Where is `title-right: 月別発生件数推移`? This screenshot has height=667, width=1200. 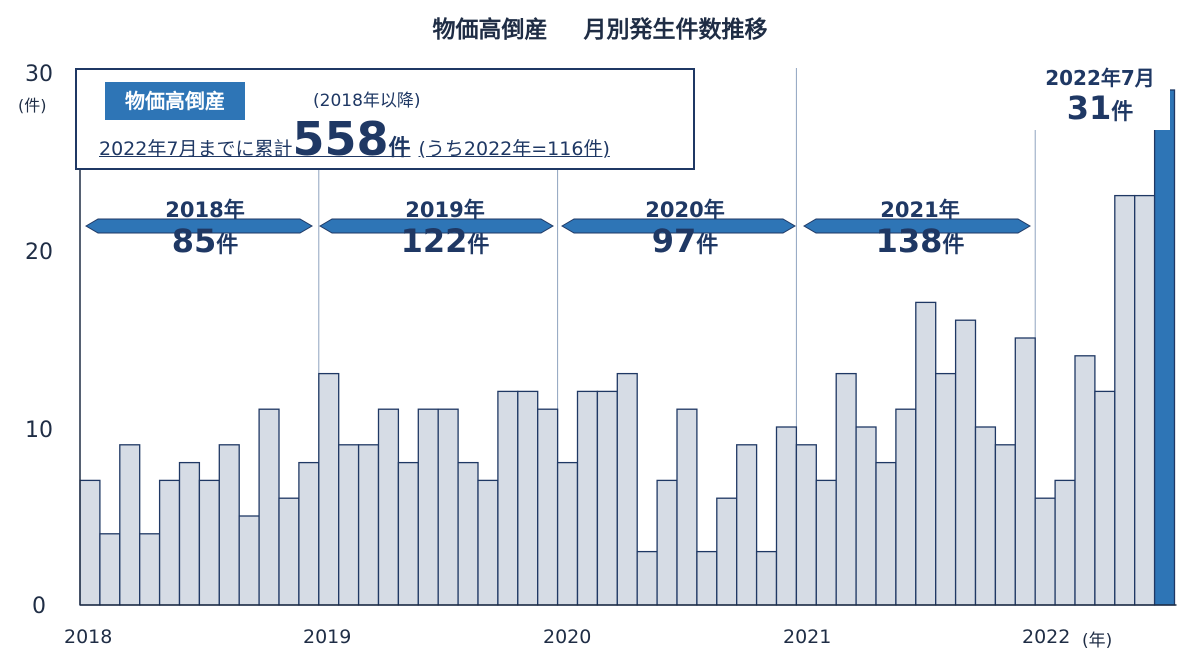 title-right: 月別発生件数推移 is located at coordinates (675, 30).